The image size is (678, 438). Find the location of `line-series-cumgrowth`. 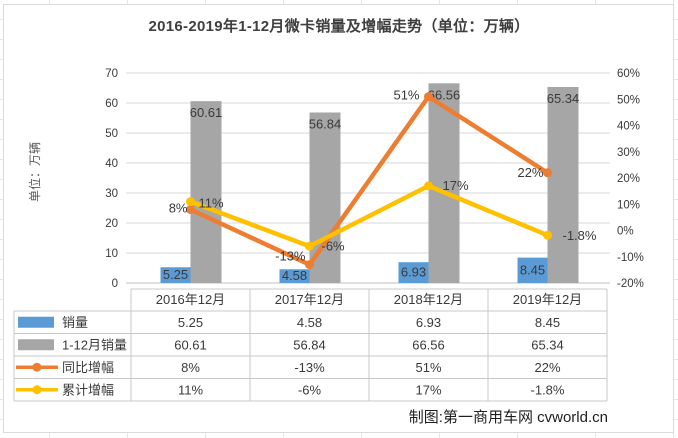

line-series-cumgrowth is located at coordinates (369, 216).